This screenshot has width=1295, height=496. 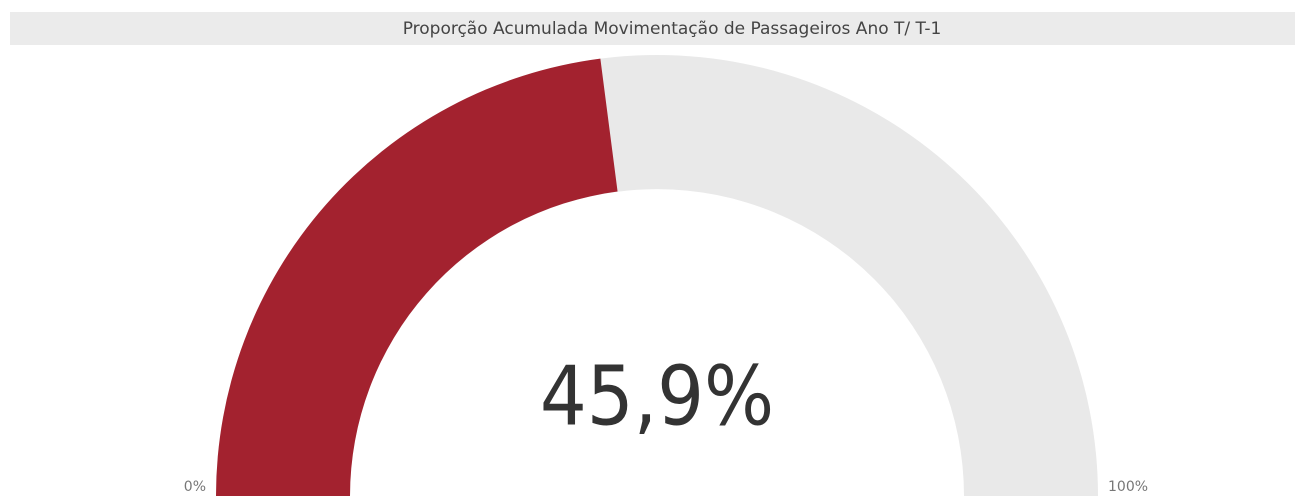 I want to click on title-bar, so click(x=652, y=28).